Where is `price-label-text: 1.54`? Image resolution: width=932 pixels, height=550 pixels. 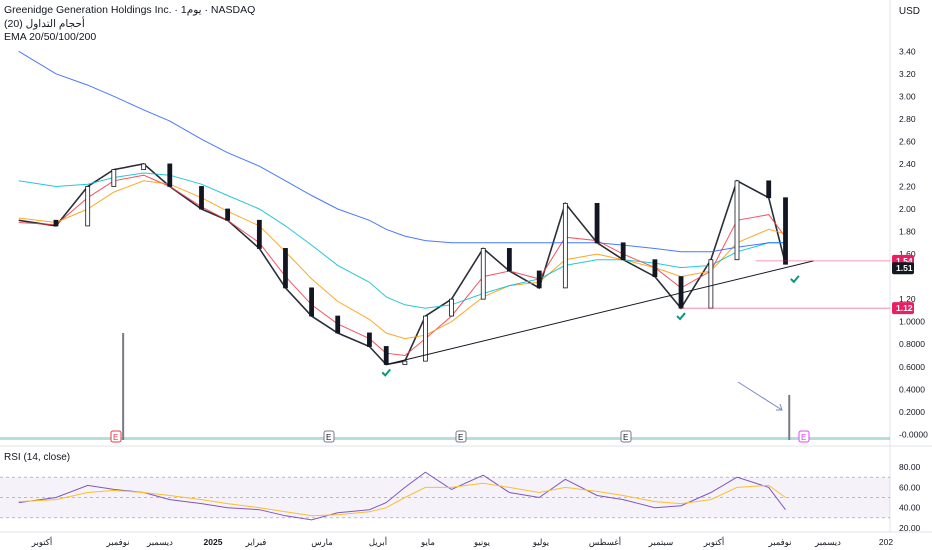
price-label-text: 1.54 is located at coordinates (904, 261).